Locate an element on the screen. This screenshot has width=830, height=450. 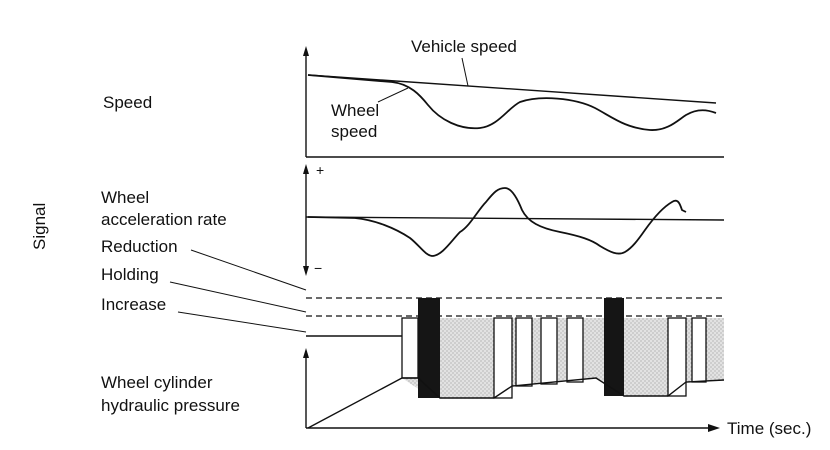
holding-leader is located at coordinates (238, 297).